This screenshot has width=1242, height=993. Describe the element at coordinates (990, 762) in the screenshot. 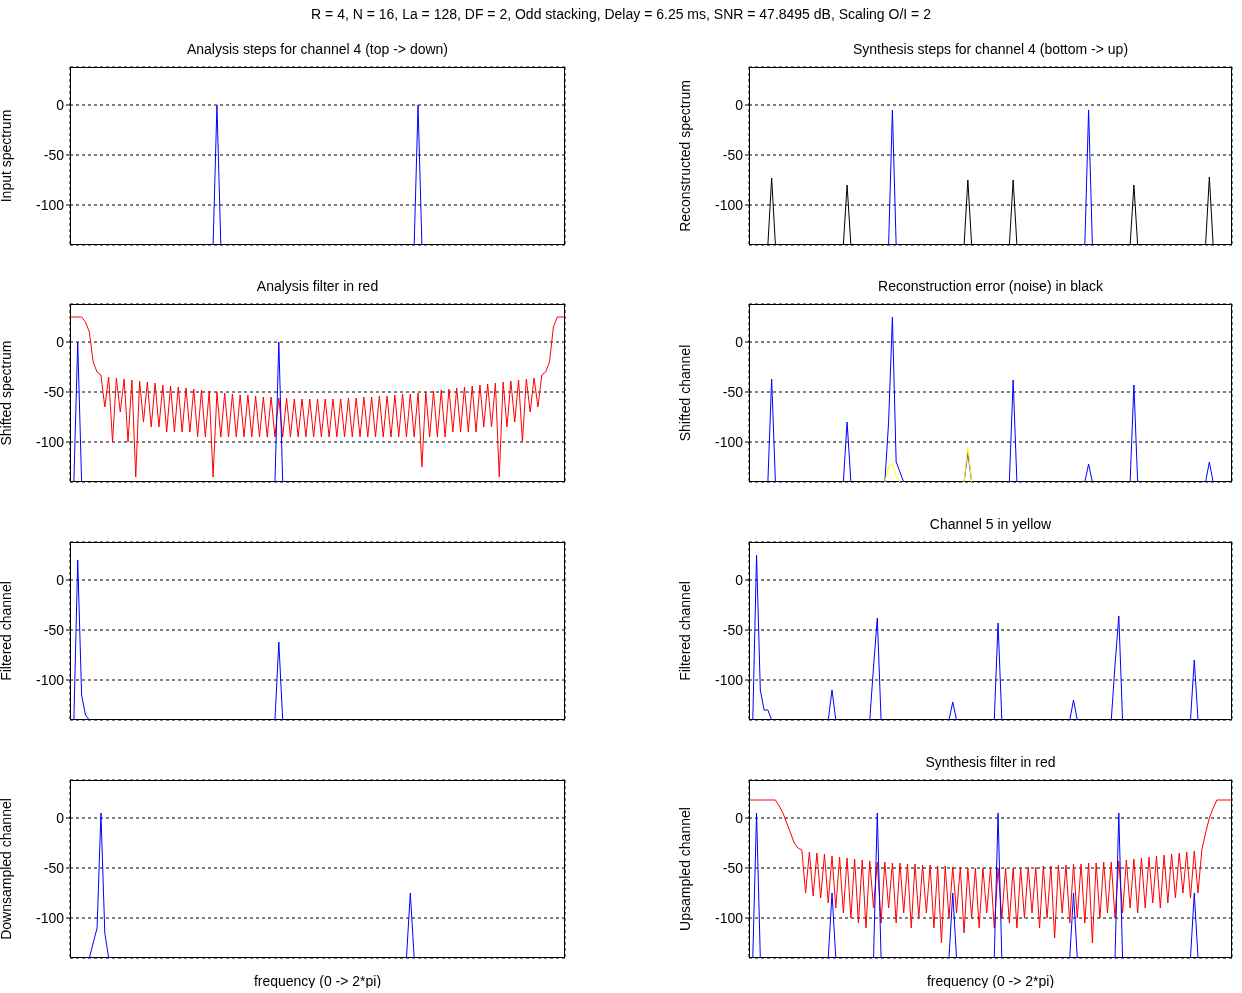

I see `chart-title: Synthesis filter in red` at that location.